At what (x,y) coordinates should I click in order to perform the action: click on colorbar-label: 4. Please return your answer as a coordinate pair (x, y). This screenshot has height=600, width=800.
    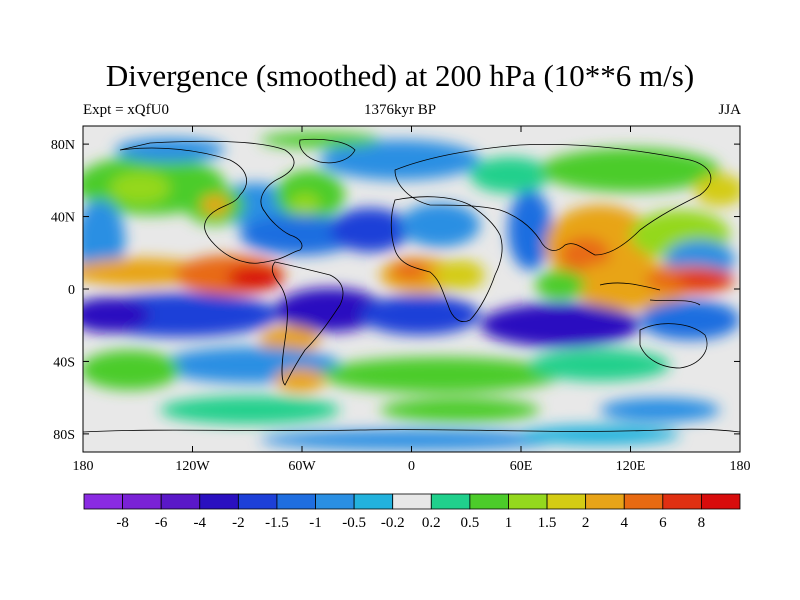
    Looking at the image, I should click on (624, 523).